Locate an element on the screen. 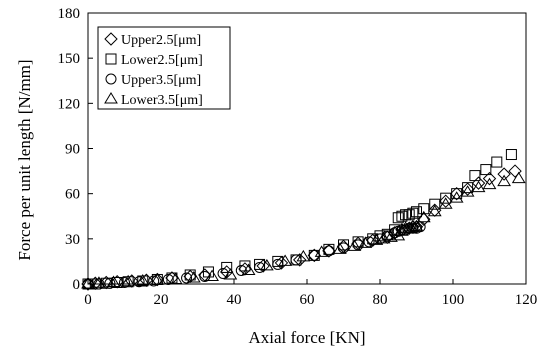  x-tick-label: 40 is located at coordinates (234, 300).